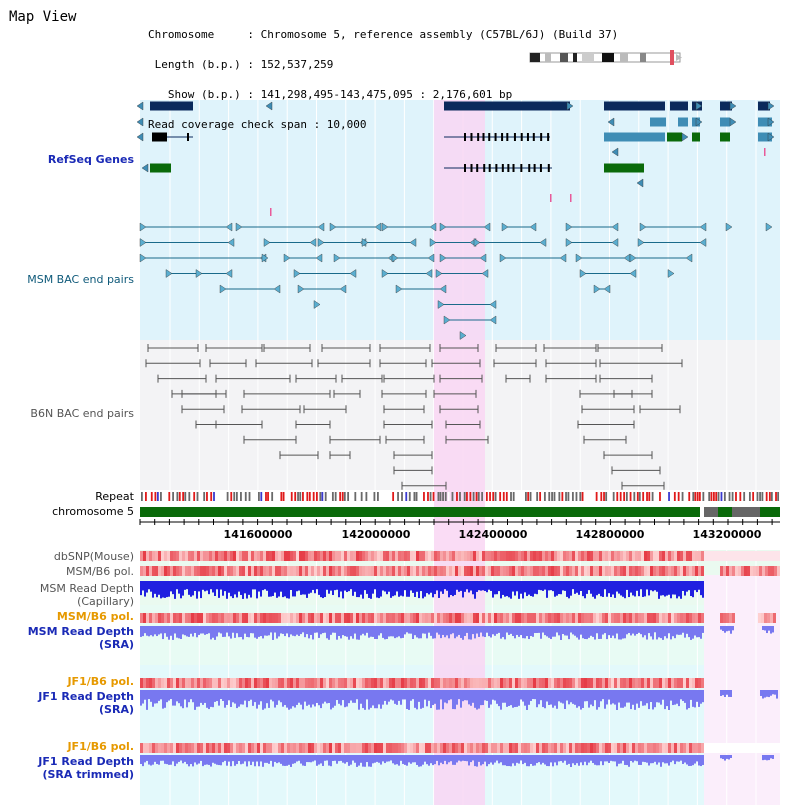  Describe the element at coordinates (80, 279) in the screenshot. I see `label-msm-bac: MSM BAC end pairs` at that location.